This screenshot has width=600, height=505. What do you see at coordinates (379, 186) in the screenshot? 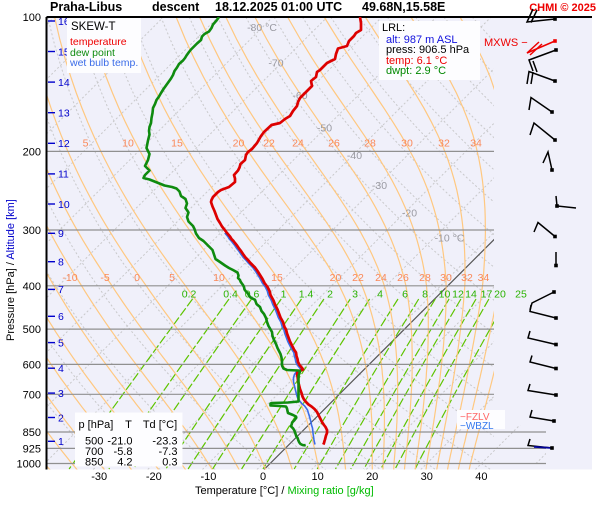
I see `svg-text: -30` at bounding box center [379, 186].